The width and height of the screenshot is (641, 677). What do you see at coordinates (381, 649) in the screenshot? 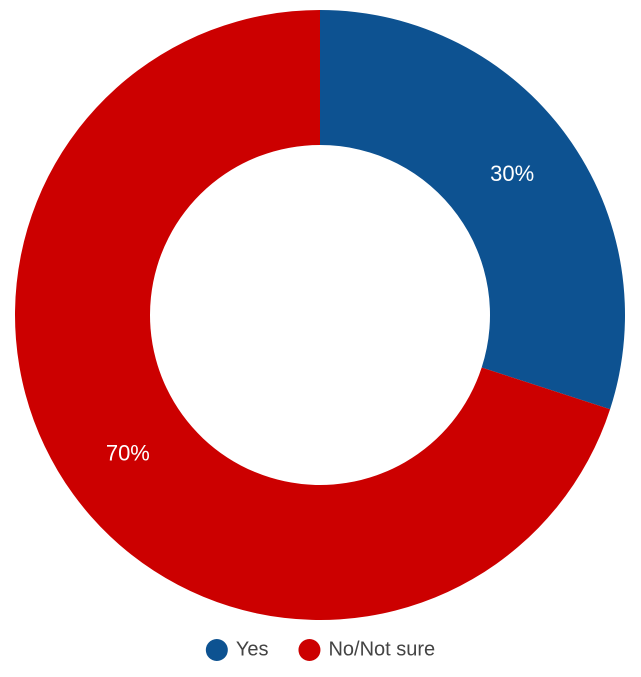
I see `legend-label: No/Not sure` at bounding box center [381, 649].